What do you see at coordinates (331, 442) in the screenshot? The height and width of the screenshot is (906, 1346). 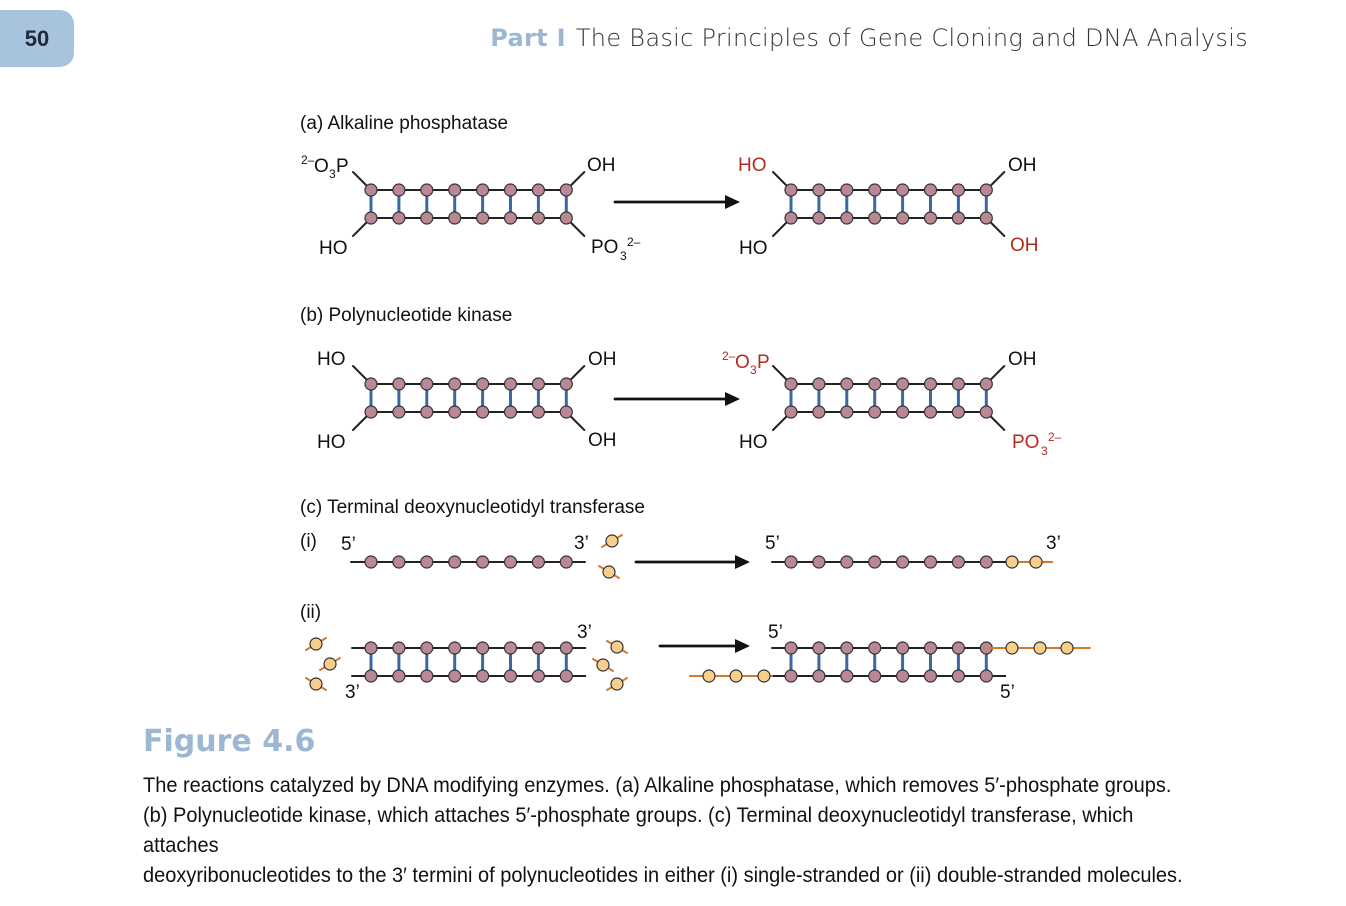 I see `panel-b-left-bottom-ho: HO` at bounding box center [331, 442].